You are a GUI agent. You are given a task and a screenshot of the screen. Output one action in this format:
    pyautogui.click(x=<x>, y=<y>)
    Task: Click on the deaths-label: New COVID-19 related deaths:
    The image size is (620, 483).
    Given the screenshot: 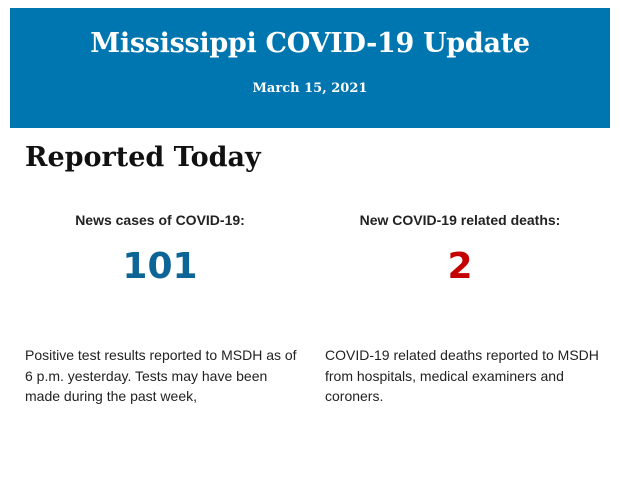 What is the action you would take?
    pyautogui.click(x=460, y=220)
    